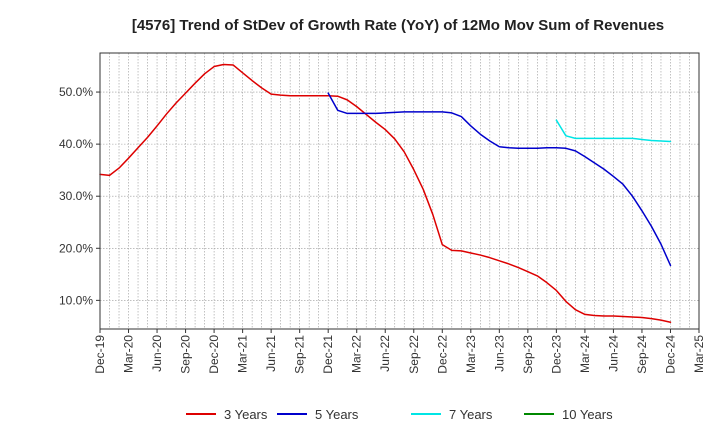 The width and height of the screenshot is (720, 440). I want to click on y-tick-label: 10.0%, so click(76, 300).